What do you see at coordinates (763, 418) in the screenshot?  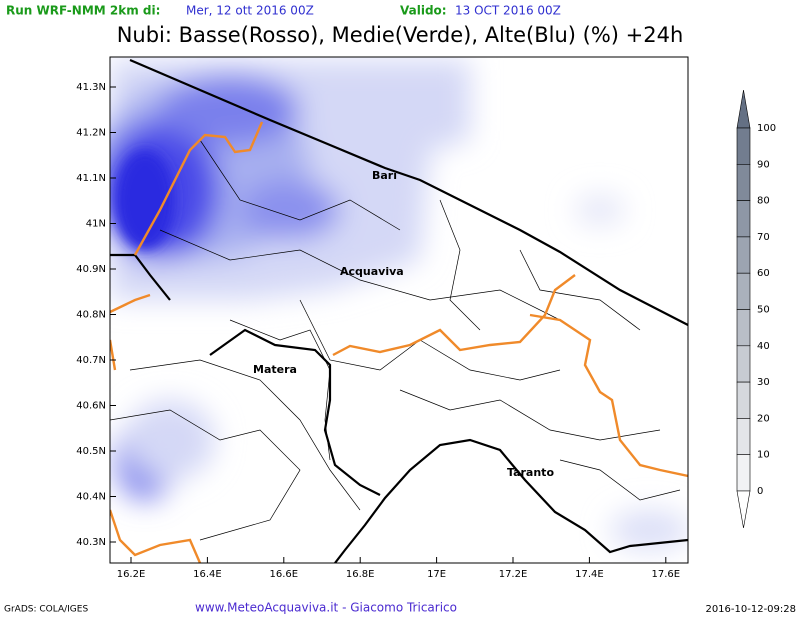 I see `colorbar-label: 20` at bounding box center [763, 418].